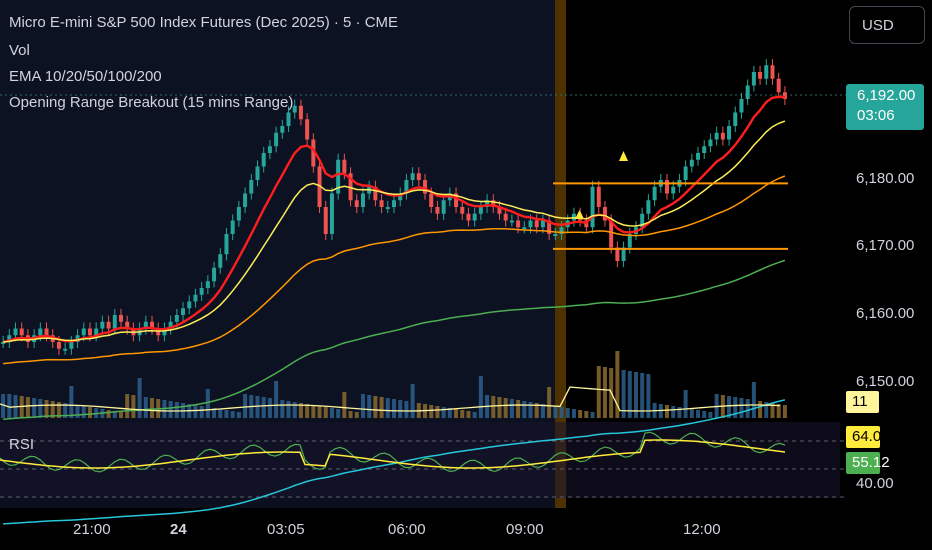 Image resolution: width=932 pixels, height=550 pixels. What do you see at coordinates (885, 107) in the screenshot?
I see `current-price-tag: 6,192.00 03:06` at bounding box center [885, 107].